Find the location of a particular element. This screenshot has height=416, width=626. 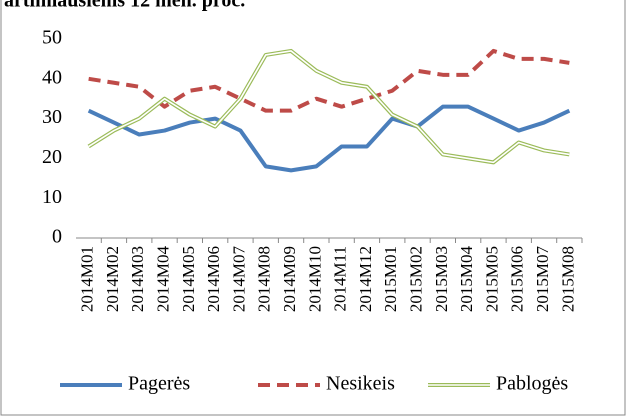

x-tick-label: 2015M07 is located at coordinates (542, 279).